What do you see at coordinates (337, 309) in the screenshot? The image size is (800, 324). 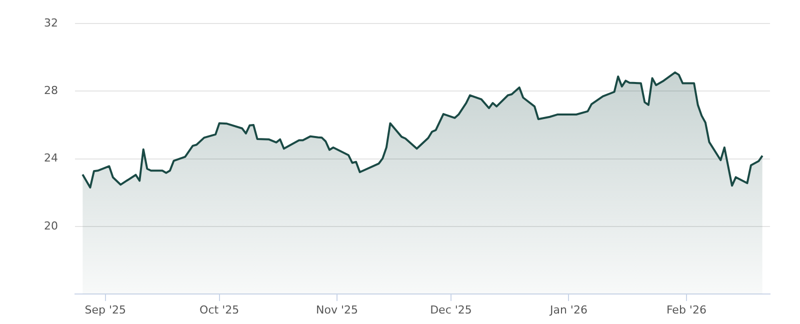 I see `x-tick-label: Nov '25` at bounding box center [337, 309].